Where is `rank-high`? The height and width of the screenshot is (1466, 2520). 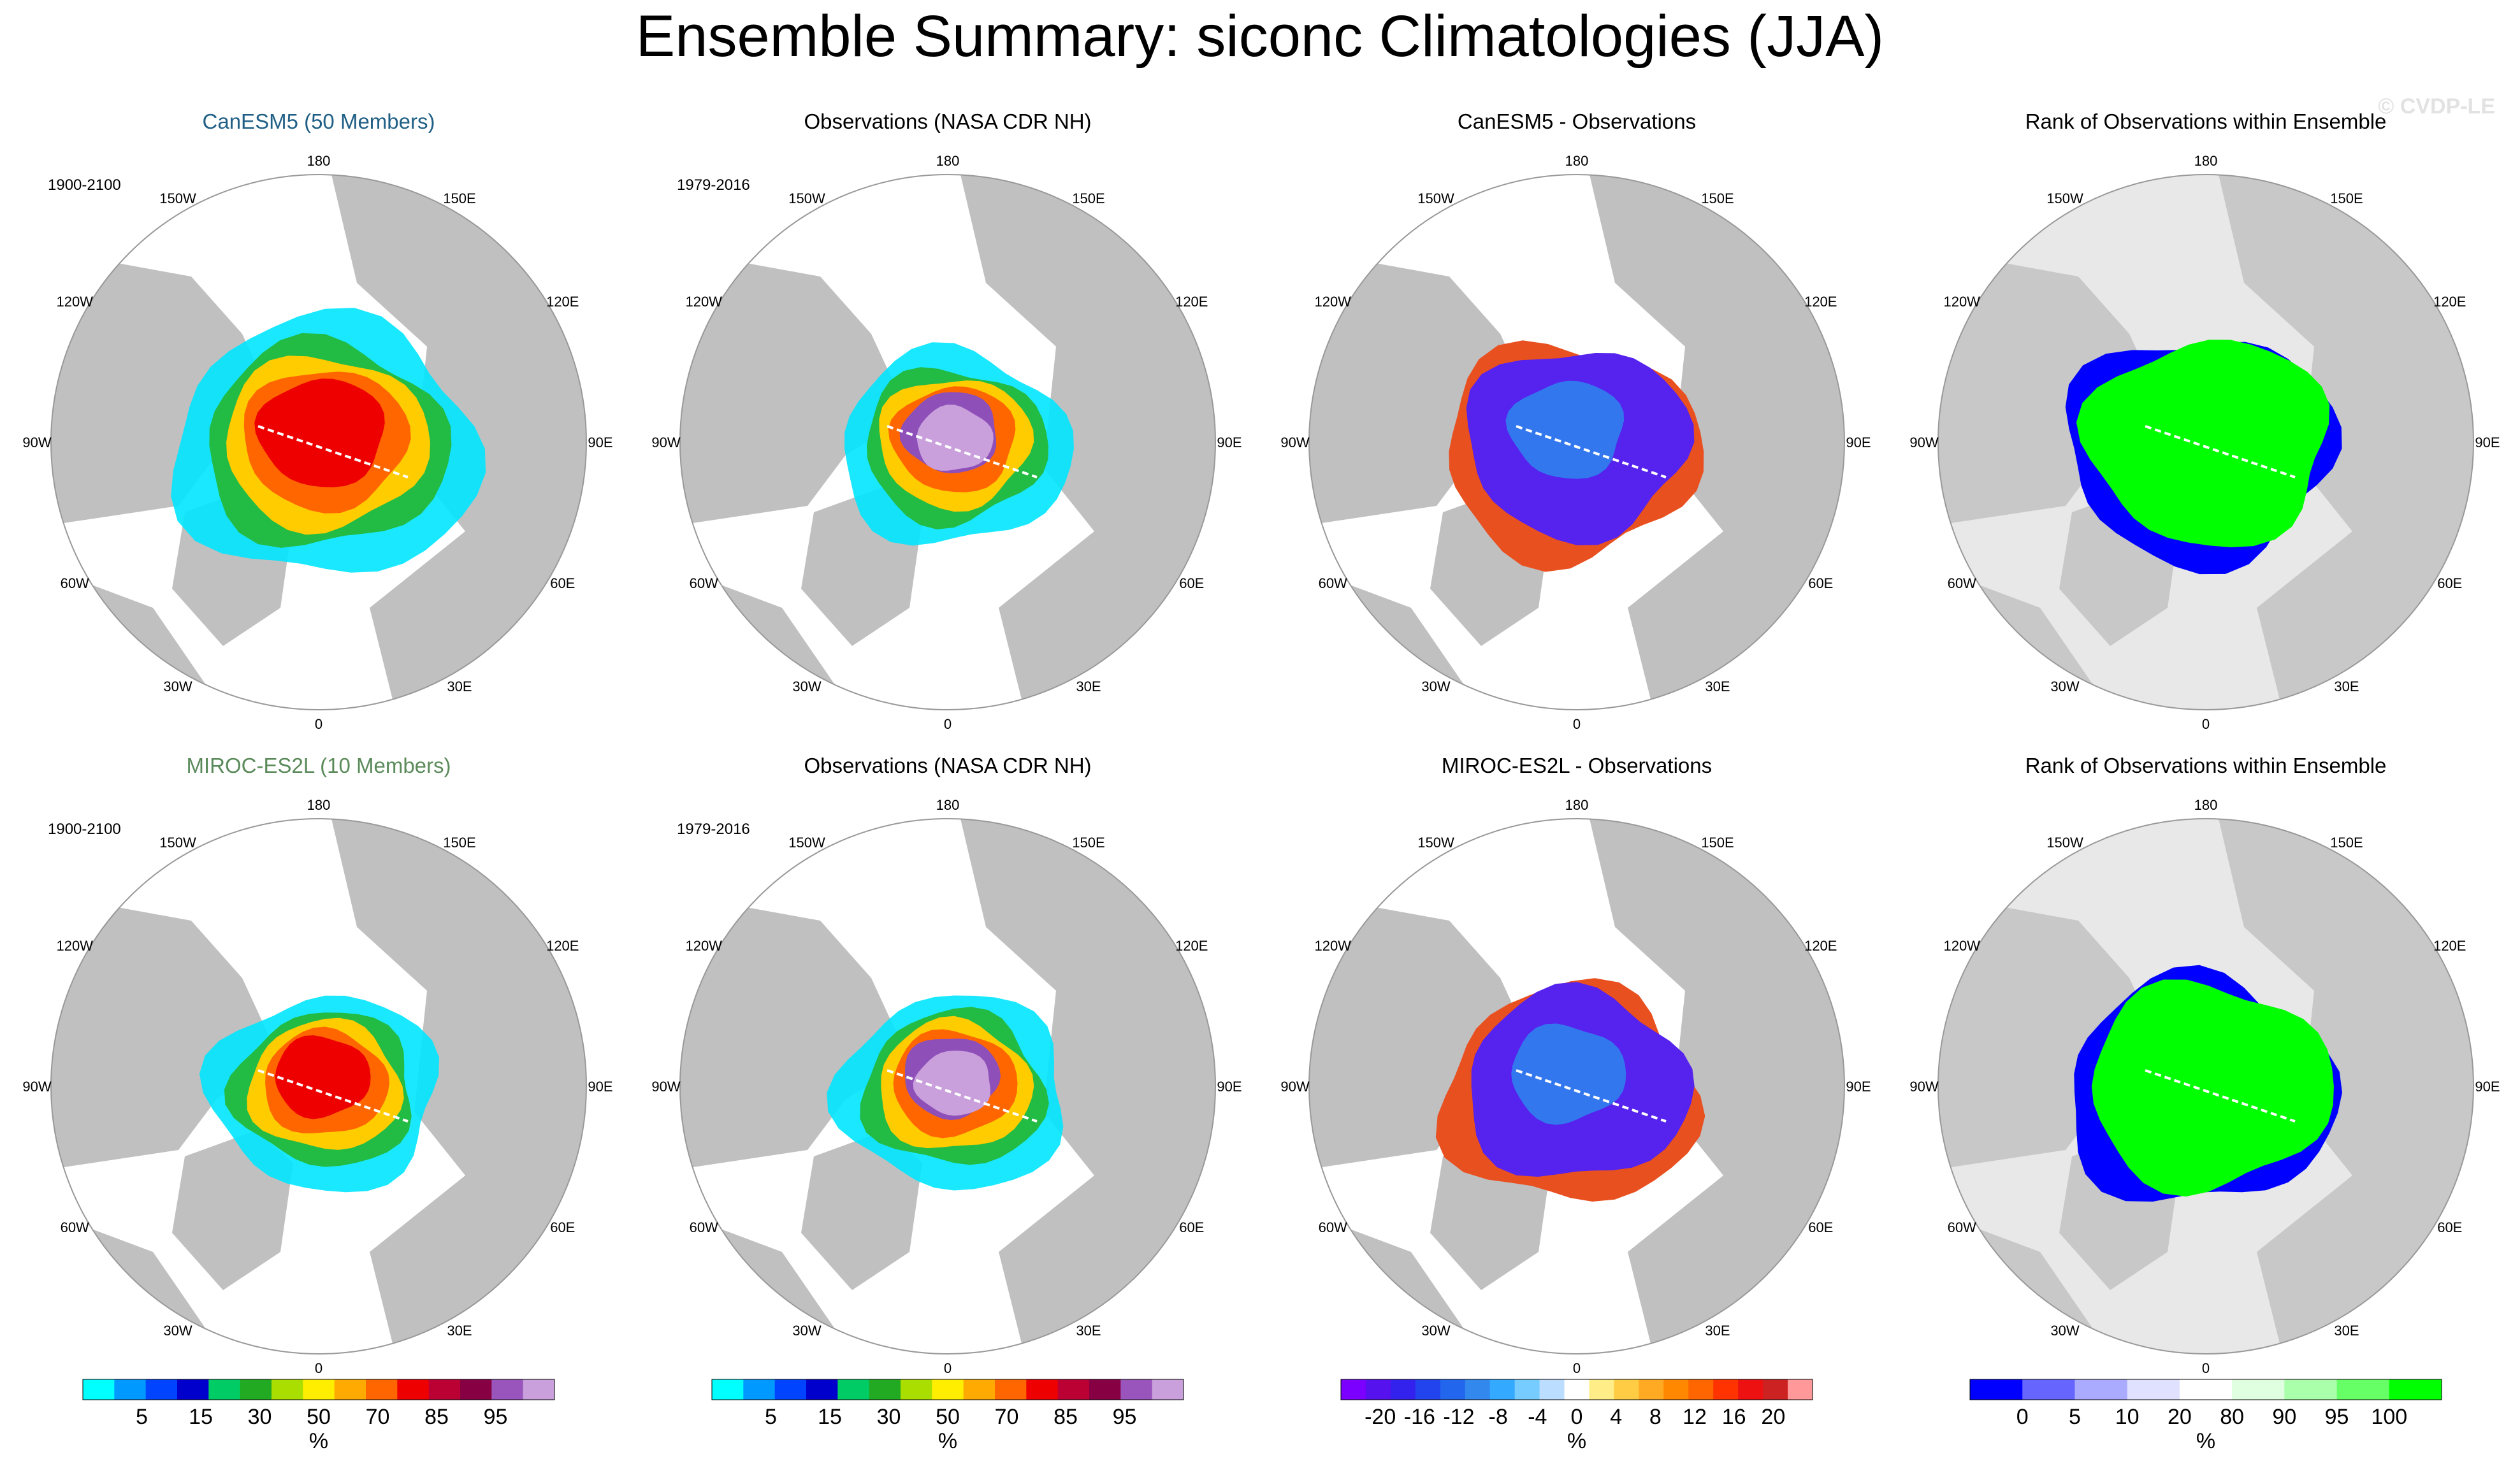 rank-high is located at coordinates (2212, 1088).